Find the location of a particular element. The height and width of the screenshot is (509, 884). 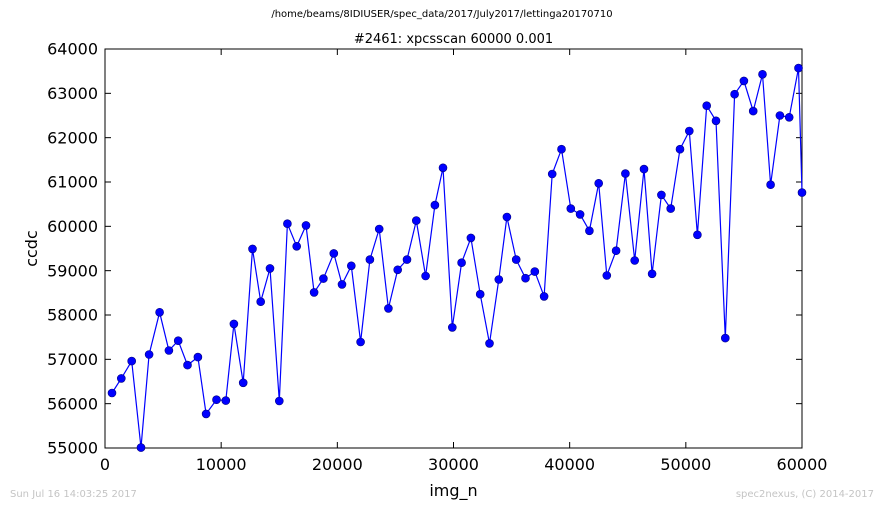

x-tick-label: 50000 is located at coordinates (685, 464).